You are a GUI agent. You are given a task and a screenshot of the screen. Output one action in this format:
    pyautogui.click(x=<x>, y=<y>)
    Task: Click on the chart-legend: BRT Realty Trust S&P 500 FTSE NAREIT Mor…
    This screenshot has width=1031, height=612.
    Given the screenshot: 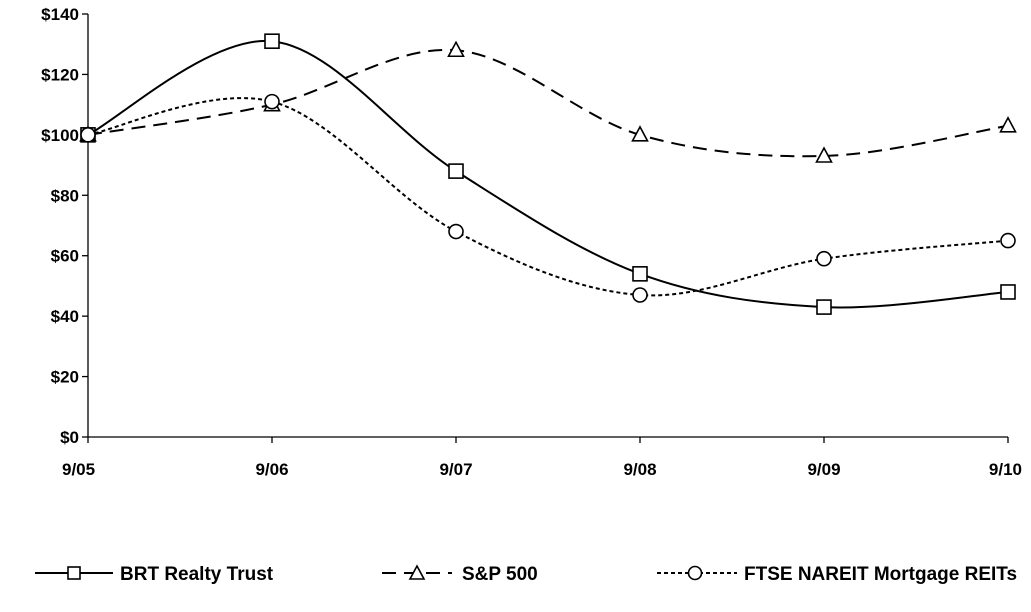 What is the action you would take?
    pyautogui.click(x=526, y=574)
    